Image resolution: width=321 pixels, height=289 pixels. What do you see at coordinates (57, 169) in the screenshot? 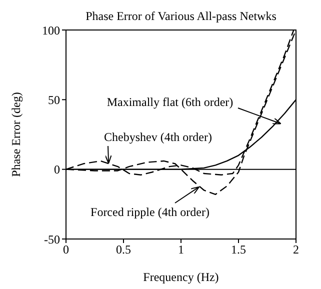
I see `y-tick-label: 0` at bounding box center [57, 169].